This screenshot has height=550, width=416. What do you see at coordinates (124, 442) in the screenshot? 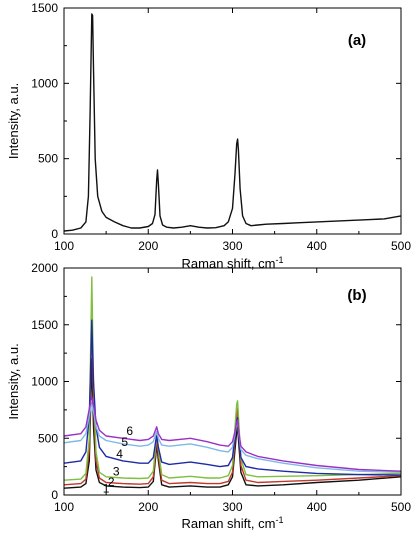
I see `series-number-label-5: 5` at bounding box center [124, 442].